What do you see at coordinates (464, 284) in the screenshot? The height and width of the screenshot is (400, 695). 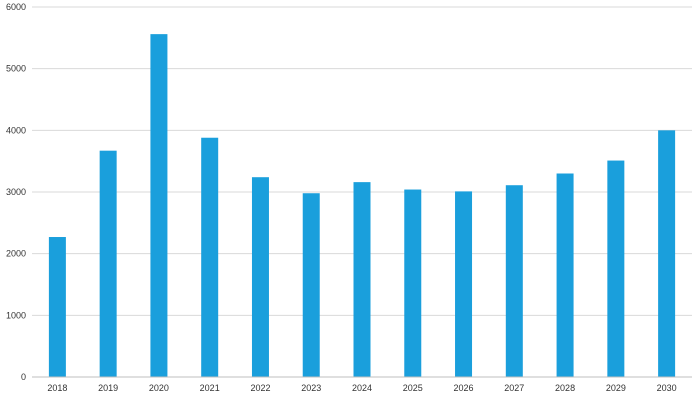 I see `bar-2026` at bounding box center [464, 284].